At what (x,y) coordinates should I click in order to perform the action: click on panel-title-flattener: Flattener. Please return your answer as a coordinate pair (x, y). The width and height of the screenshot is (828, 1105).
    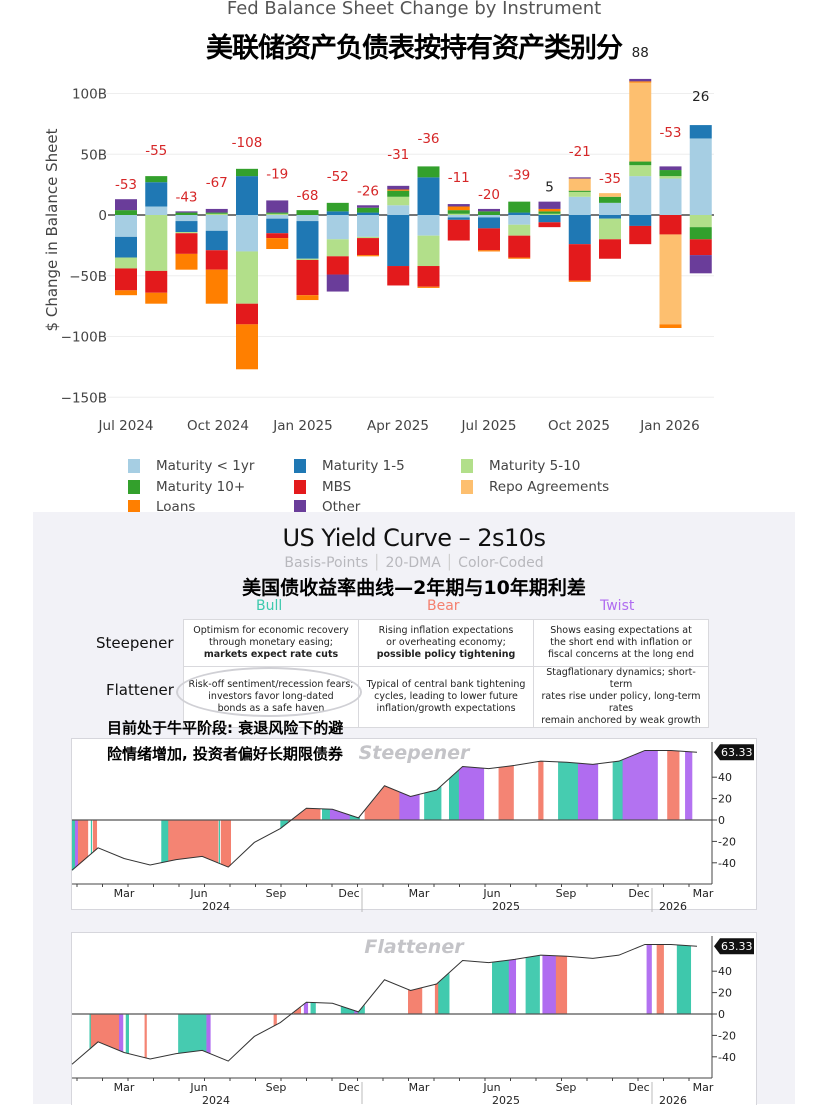
    Looking at the image, I should click on (414, 947).